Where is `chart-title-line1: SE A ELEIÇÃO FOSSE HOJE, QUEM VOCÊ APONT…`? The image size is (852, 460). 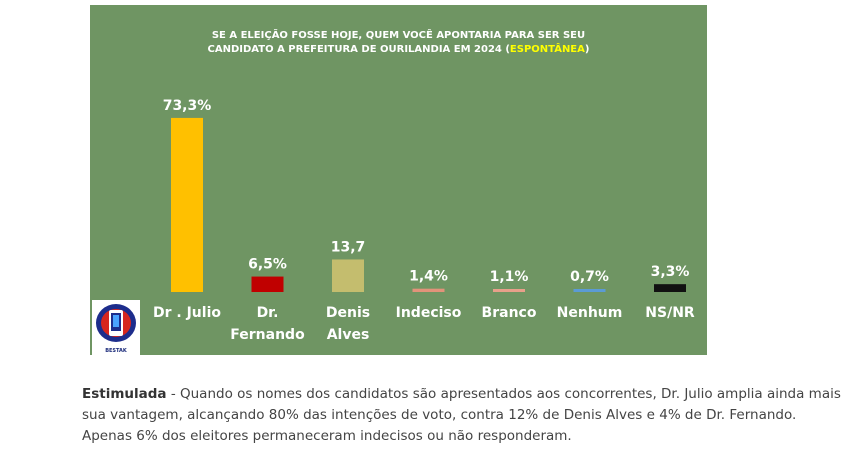 chart-title-line1: SE A ELEIÇÃO FOSSE HOJE, QUEM VOCÊ APONT… is located at coordinates (398, 35).